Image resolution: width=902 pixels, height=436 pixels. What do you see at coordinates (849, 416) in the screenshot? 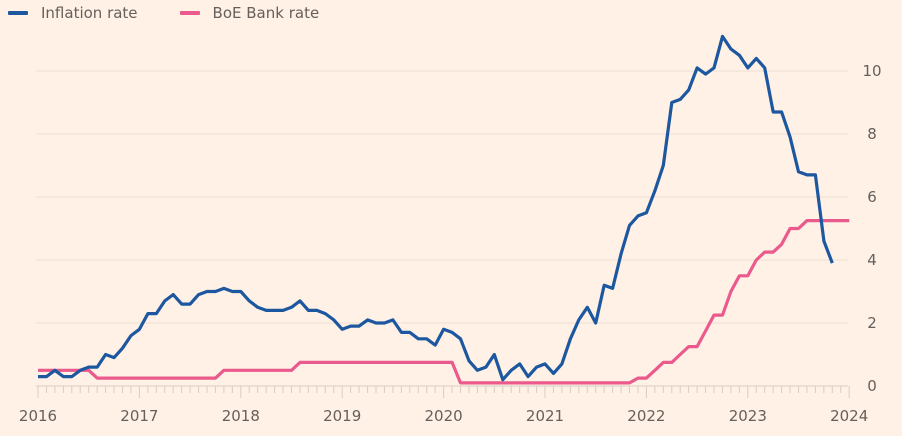
I see `x-tick-label: 2024` at bounding box center [849, 416].